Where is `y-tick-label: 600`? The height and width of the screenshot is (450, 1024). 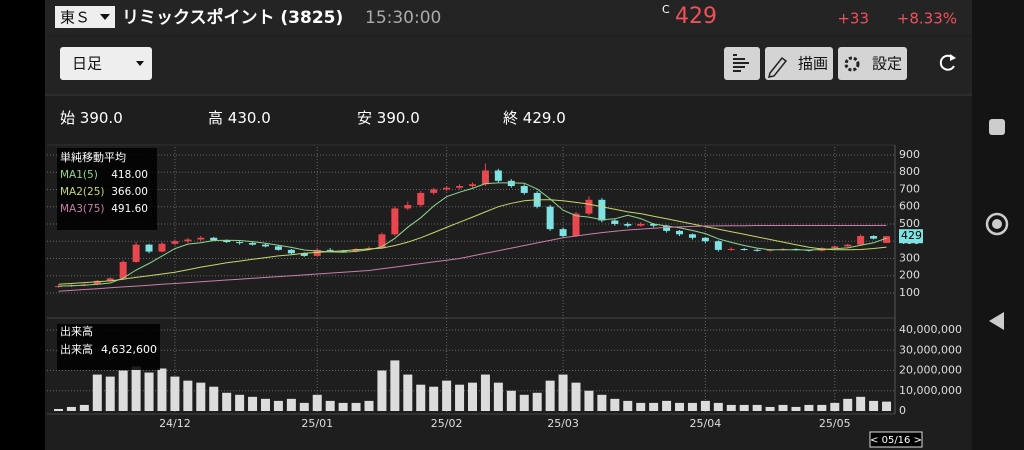
y-tick-label: 600 is located at coordinates (909, 206).